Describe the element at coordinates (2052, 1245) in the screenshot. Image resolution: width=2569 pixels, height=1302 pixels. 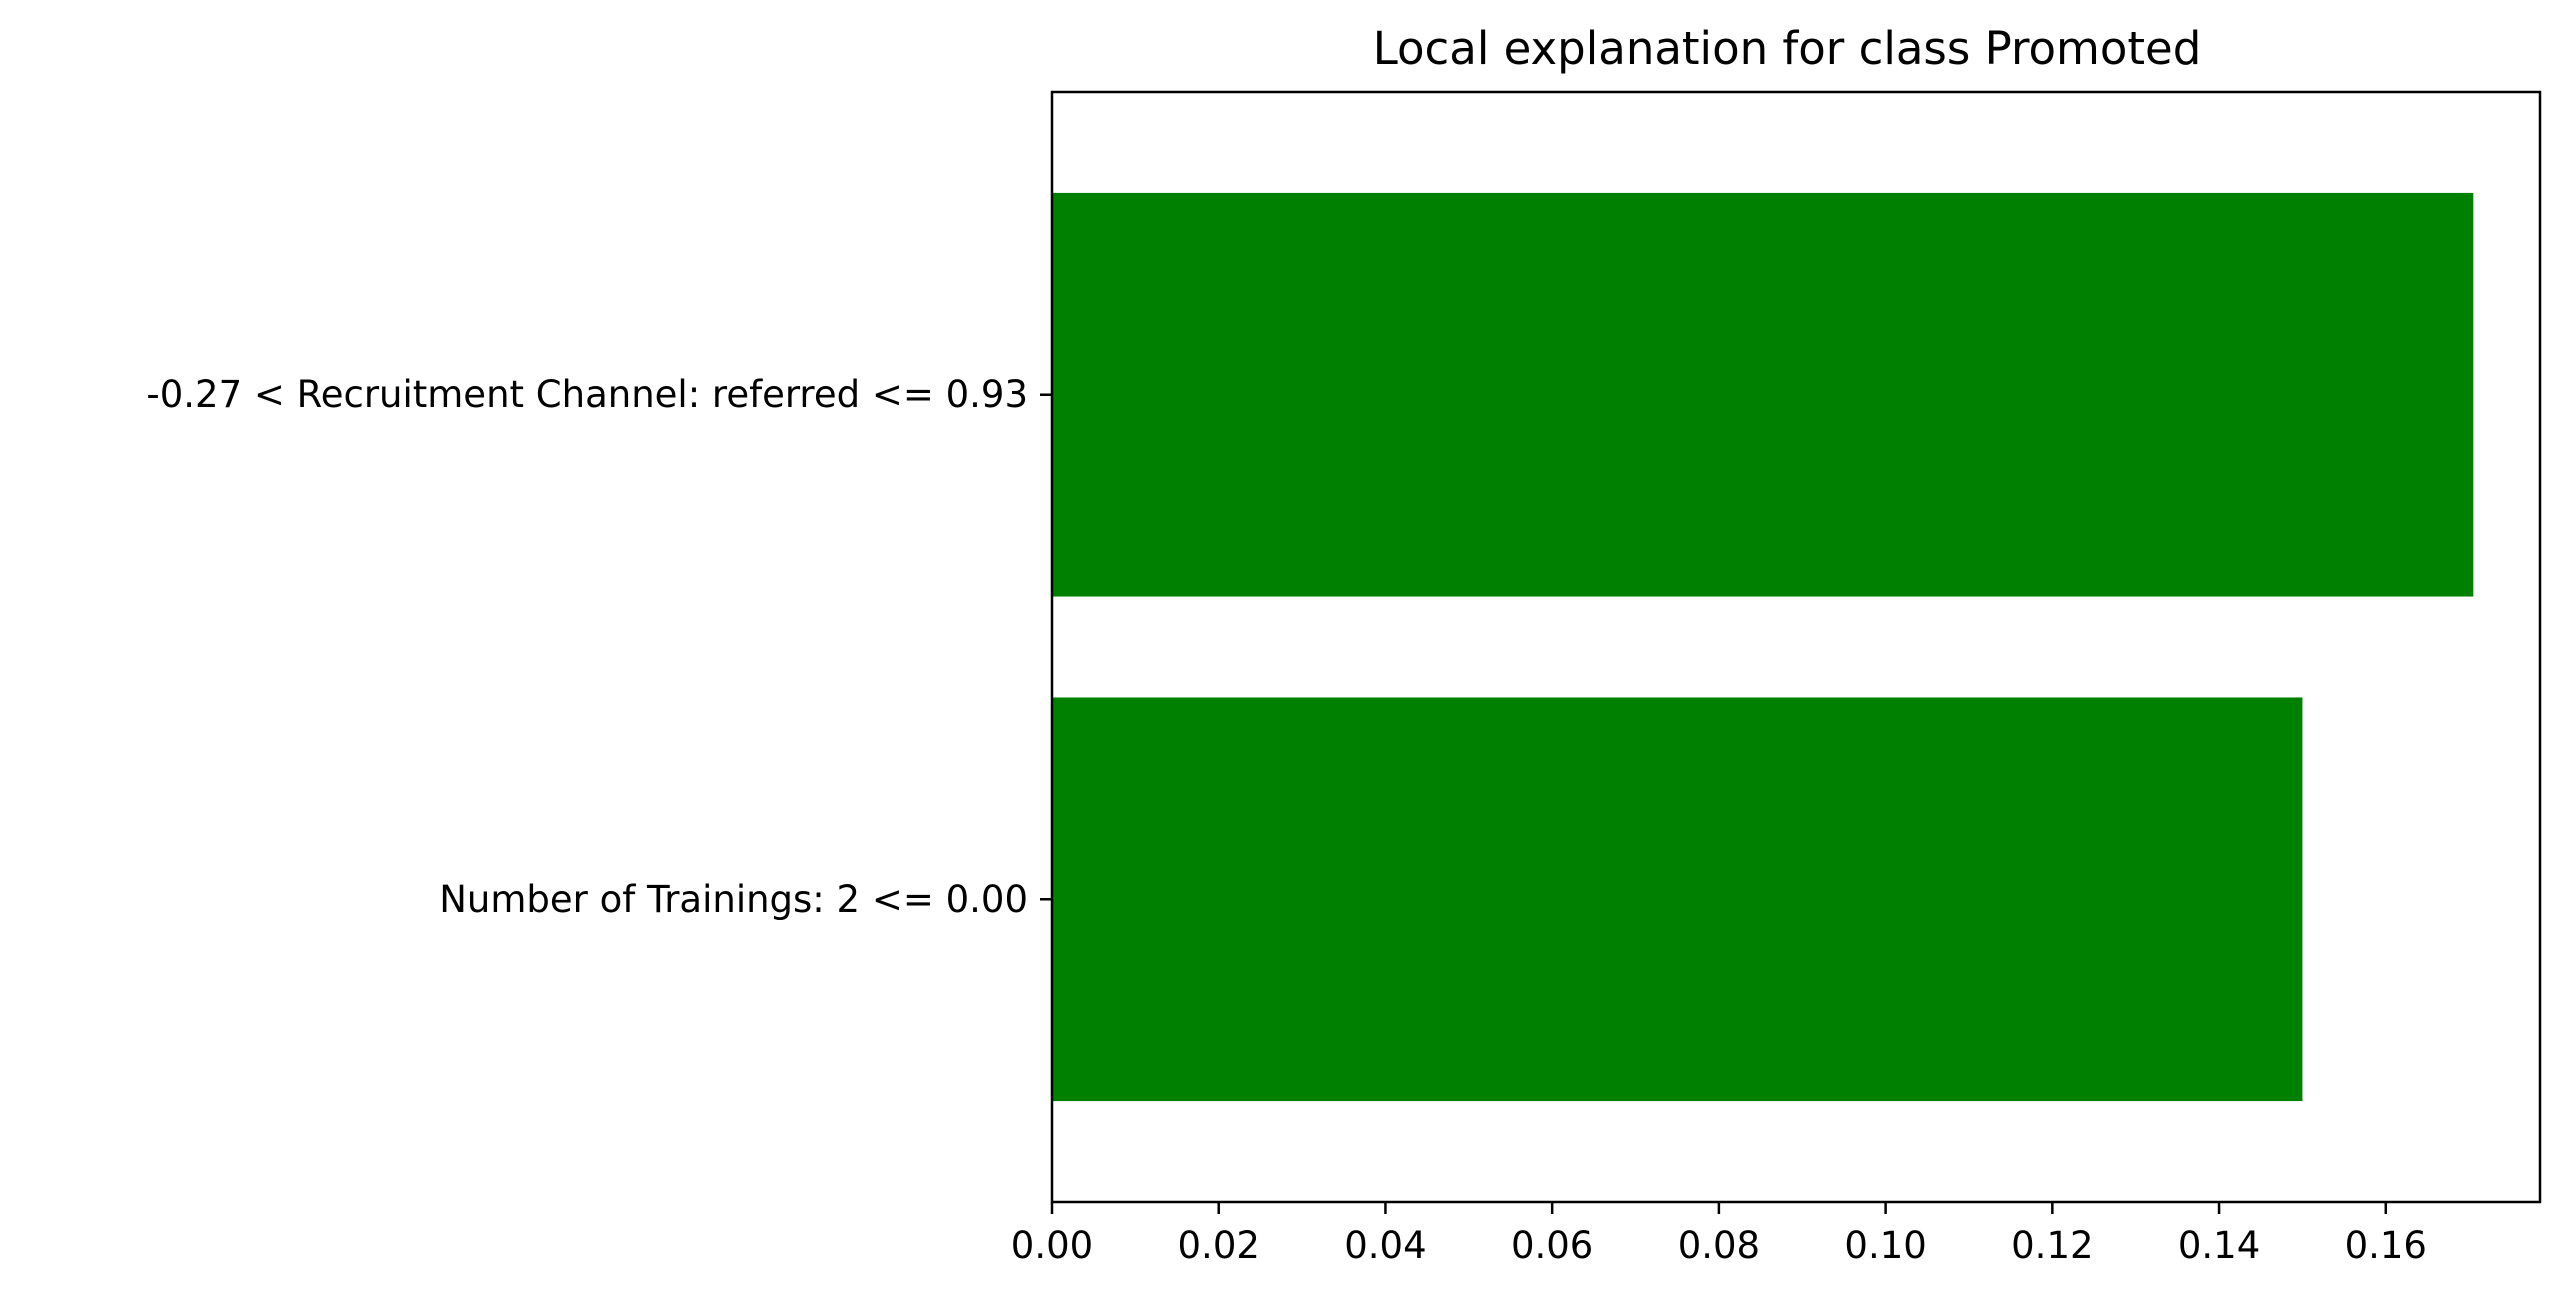
I see `x-tick-label-7: 0.12` at that location.